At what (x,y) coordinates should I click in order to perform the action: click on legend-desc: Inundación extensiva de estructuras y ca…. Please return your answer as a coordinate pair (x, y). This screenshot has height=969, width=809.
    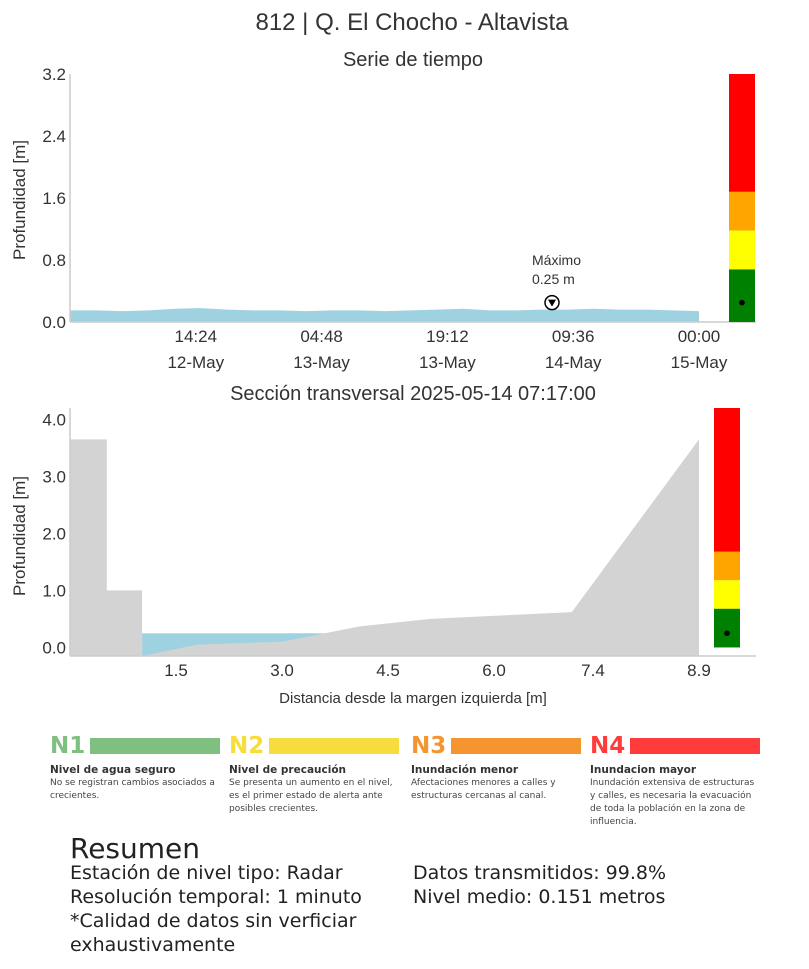
    Looking at the image, I should click on (672, 802).